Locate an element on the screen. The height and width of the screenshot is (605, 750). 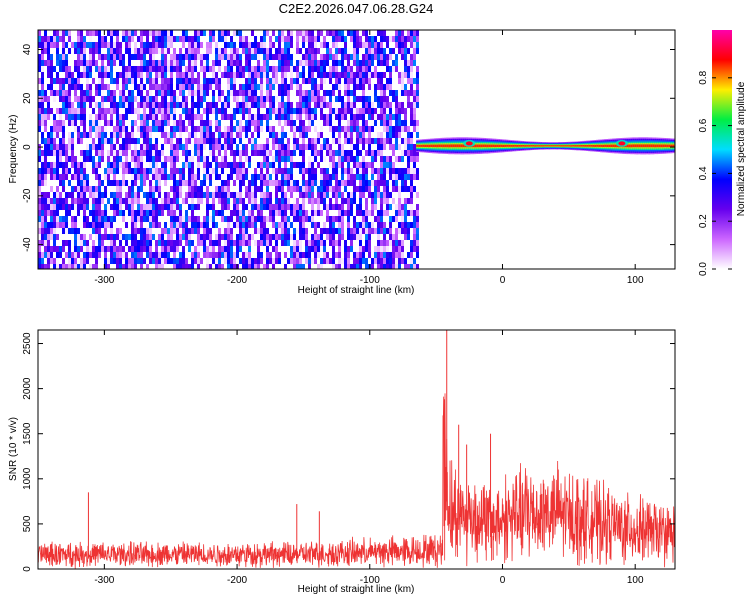
y-tick-label: 2500 is located at coordinates (27, 343).